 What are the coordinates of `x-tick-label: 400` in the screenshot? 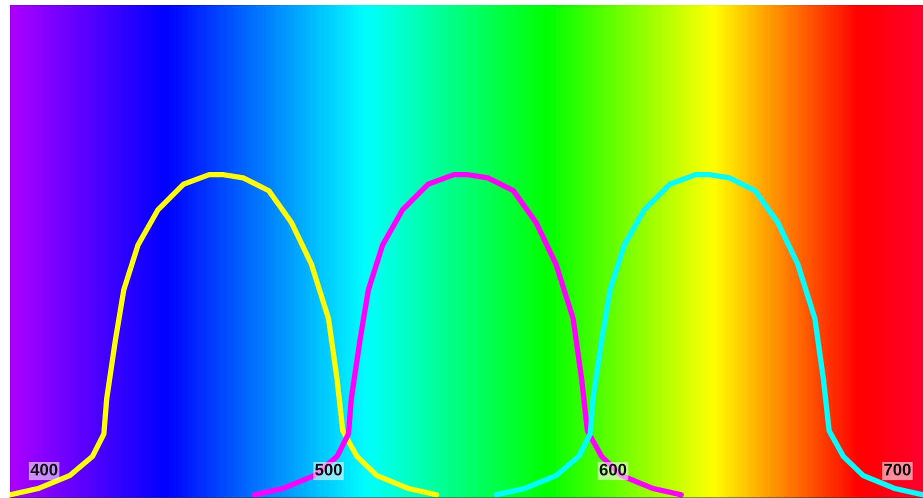 It's located at (44, 470).